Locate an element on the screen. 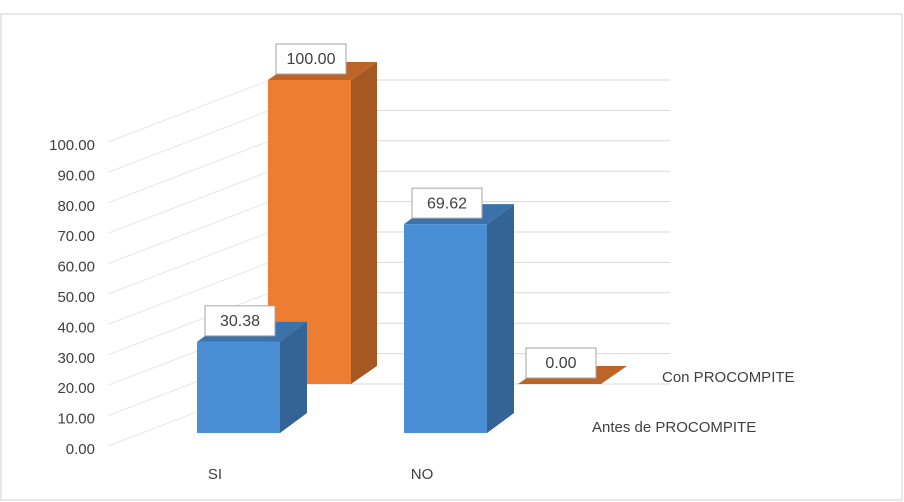 The height and width of the screenshot is (502, 904). y-tick-label: 40.00 is located at coordinates (76, 327).